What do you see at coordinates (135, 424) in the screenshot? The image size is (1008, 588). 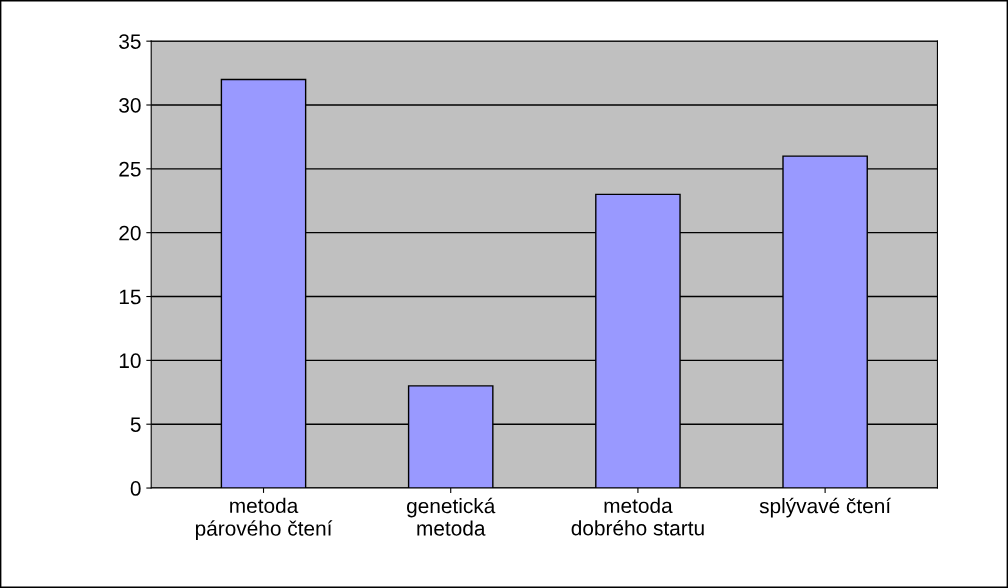 I see `y-tick-label: 5` at bounding box center [135, 424].